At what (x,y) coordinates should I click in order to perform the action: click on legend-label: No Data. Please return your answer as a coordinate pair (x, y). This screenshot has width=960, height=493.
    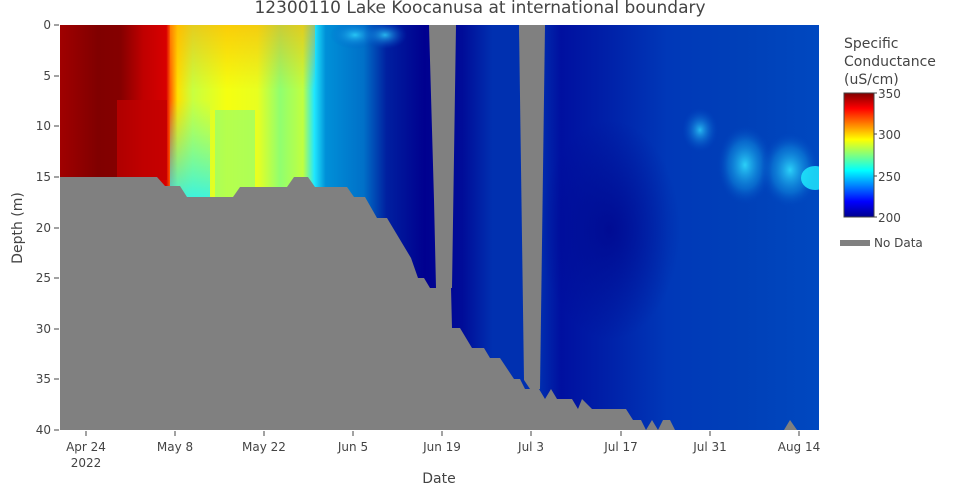
    Looking at the image, I should click on (898, 243).